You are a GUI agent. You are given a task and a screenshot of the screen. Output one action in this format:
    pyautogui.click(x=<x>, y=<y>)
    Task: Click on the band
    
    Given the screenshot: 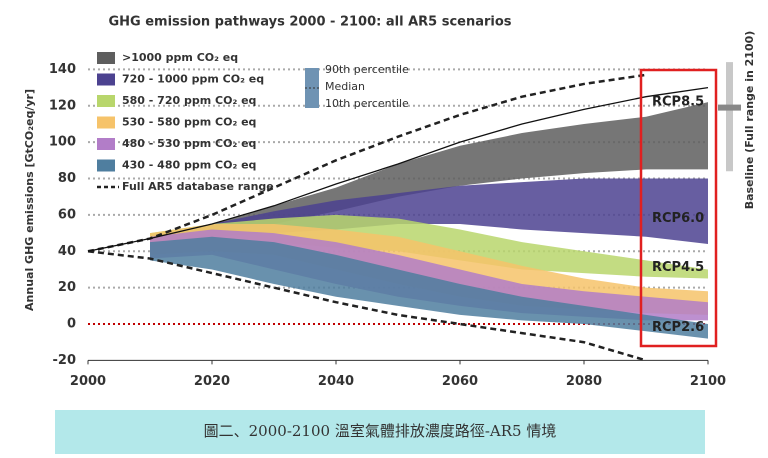 What is the action you would take?
    pyautogui.click(x=429, y=215)
    